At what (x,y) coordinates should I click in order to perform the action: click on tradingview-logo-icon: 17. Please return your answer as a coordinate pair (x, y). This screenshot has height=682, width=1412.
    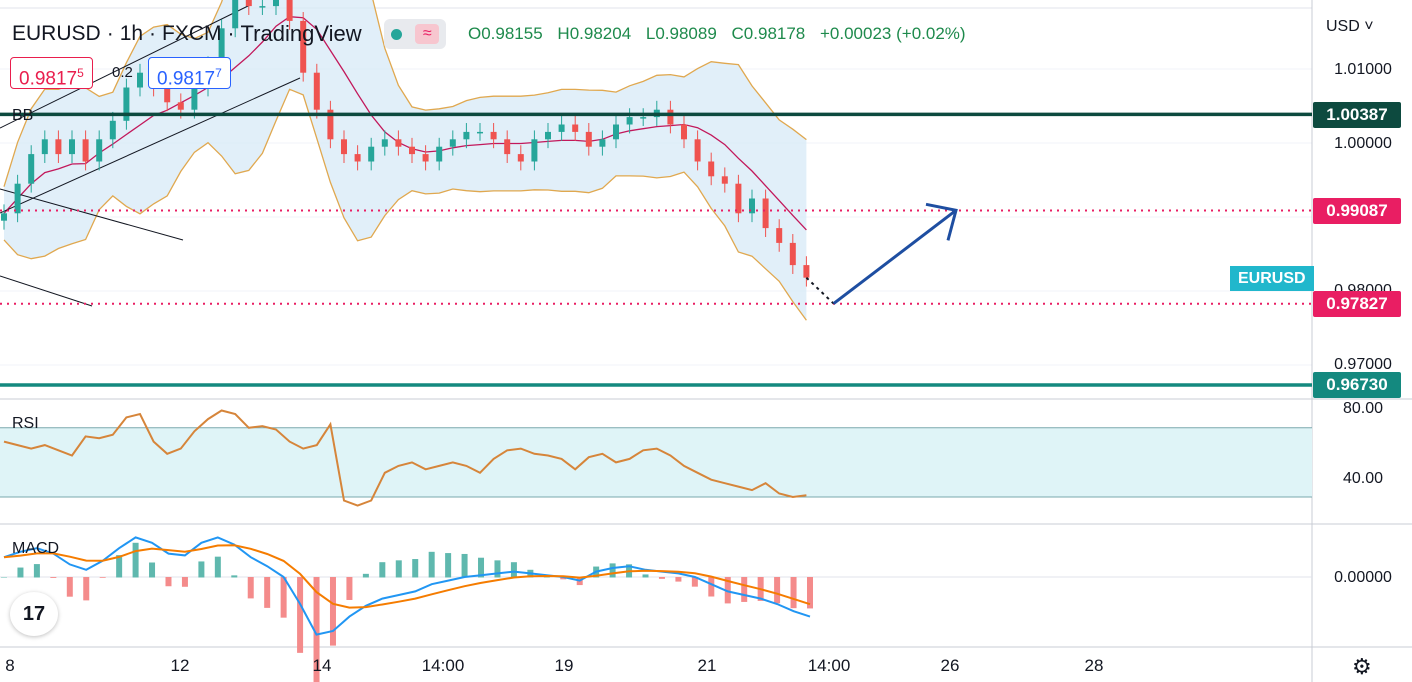
    Looking at the image, I should click on (34, 614).